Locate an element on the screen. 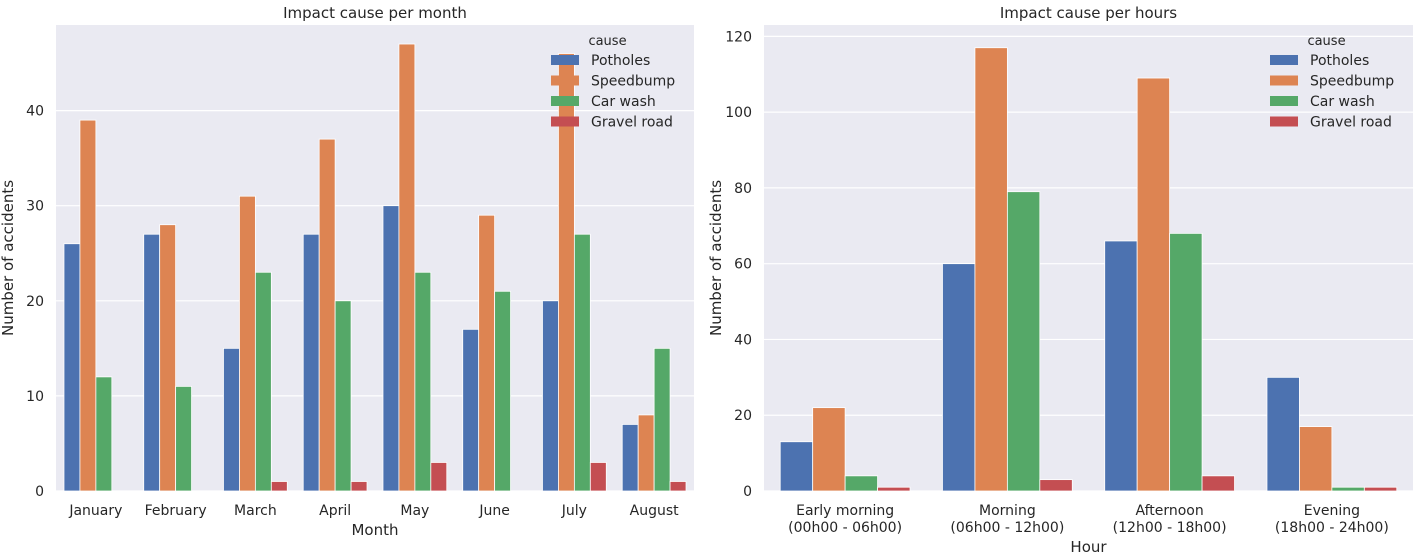  x-tick-label: Afternoon (12h00 - 18h00) is located at coordinates (1170, 519).